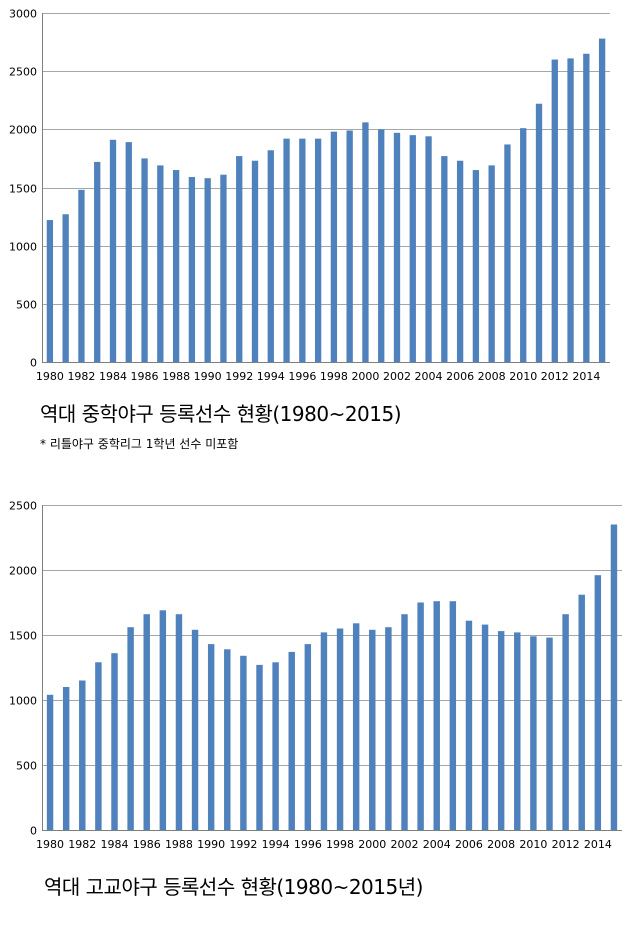 Image resolution: width=634 pixels, height=926 pixels. What do you see at coordinates (492, 376) in the screenshot?
I see `x-tick-label: 2008` at bounding box center [492, 376].